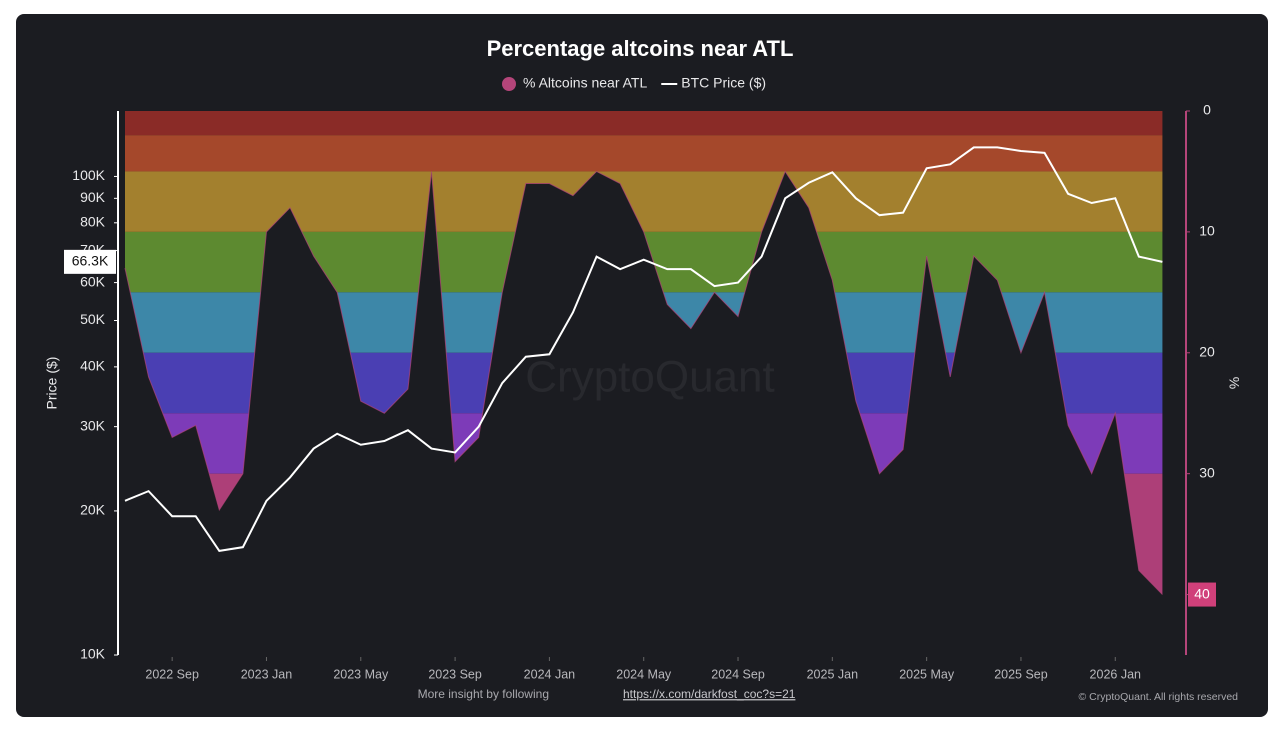 This screenshot has height=731, width=1280. What do you see at coordinates (172, 674) in the screenshot?
I see `x-tick-label: 2022 Sep` at bounding box center [172, 674].